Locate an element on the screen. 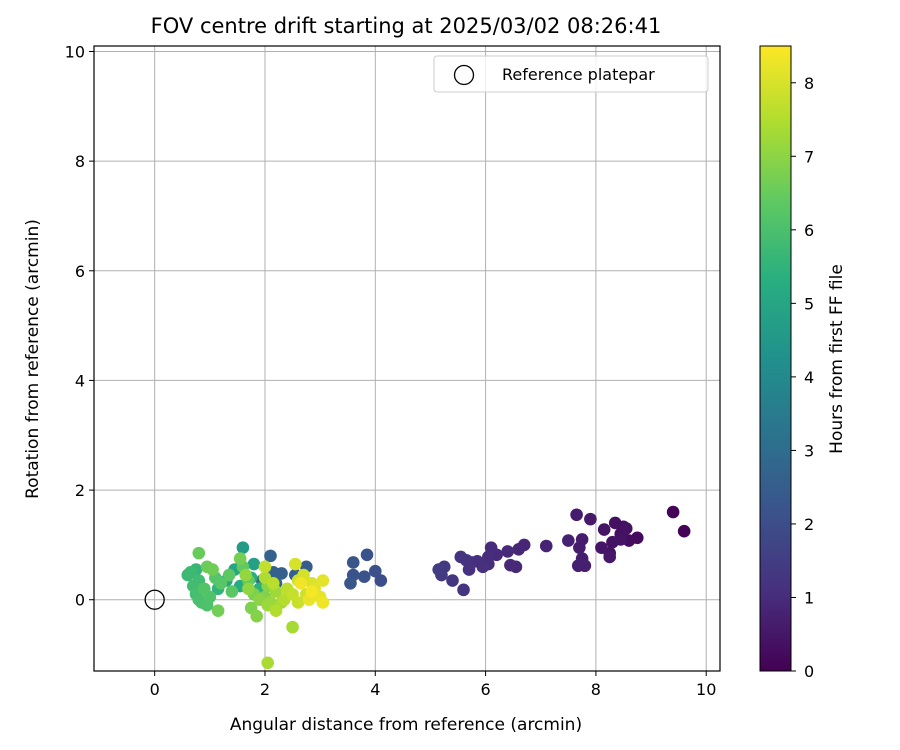 The image size is (900, 750). x-tick-label: 8 is located at coordinates (596, 689).